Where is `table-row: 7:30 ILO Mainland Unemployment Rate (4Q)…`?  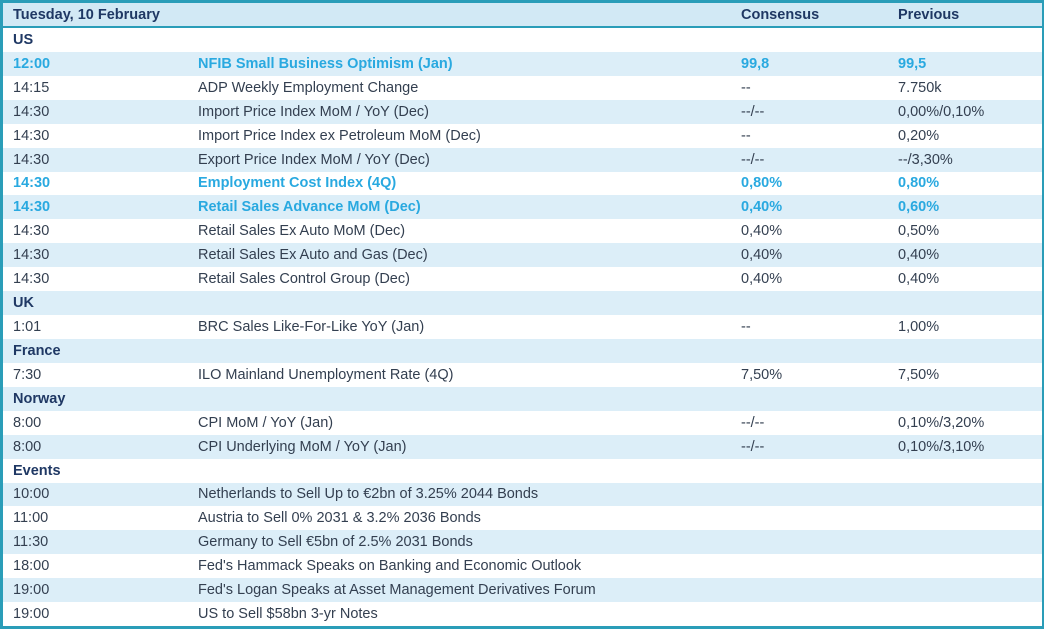 table-row: 7:30 ILO Mainland Unemployment Rate (4Q)… is located at coordinates (522, 374).